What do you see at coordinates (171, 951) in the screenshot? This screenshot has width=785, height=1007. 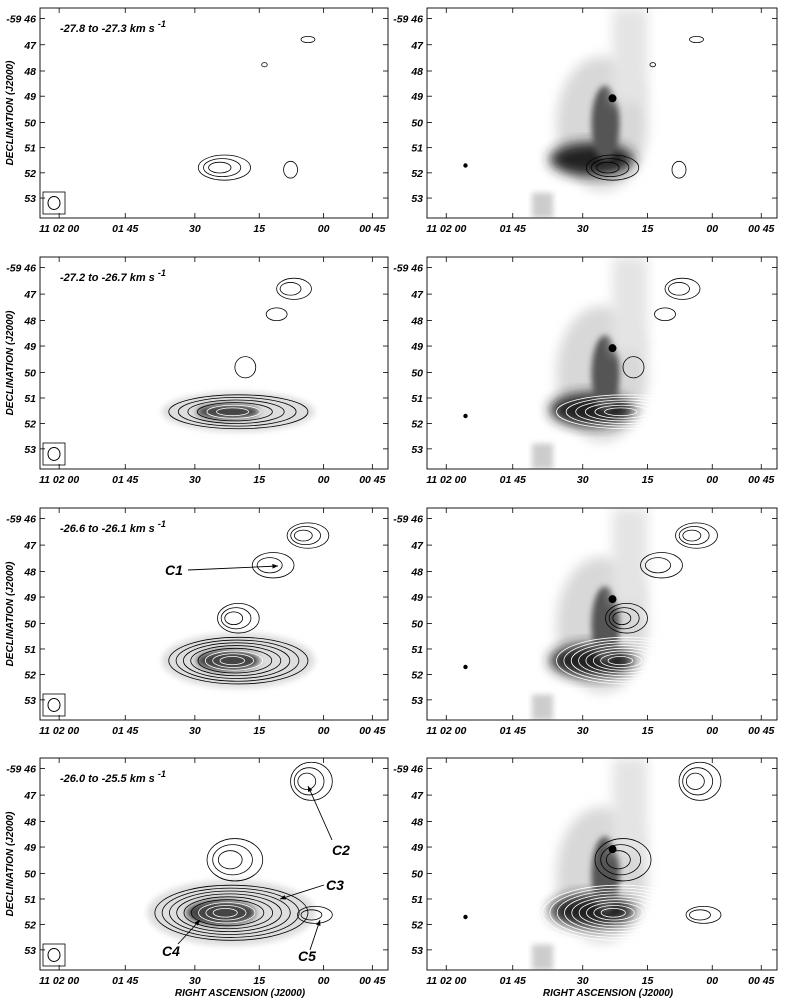 I see `clump-label-c4: C4` at bounding box center [171, 951].